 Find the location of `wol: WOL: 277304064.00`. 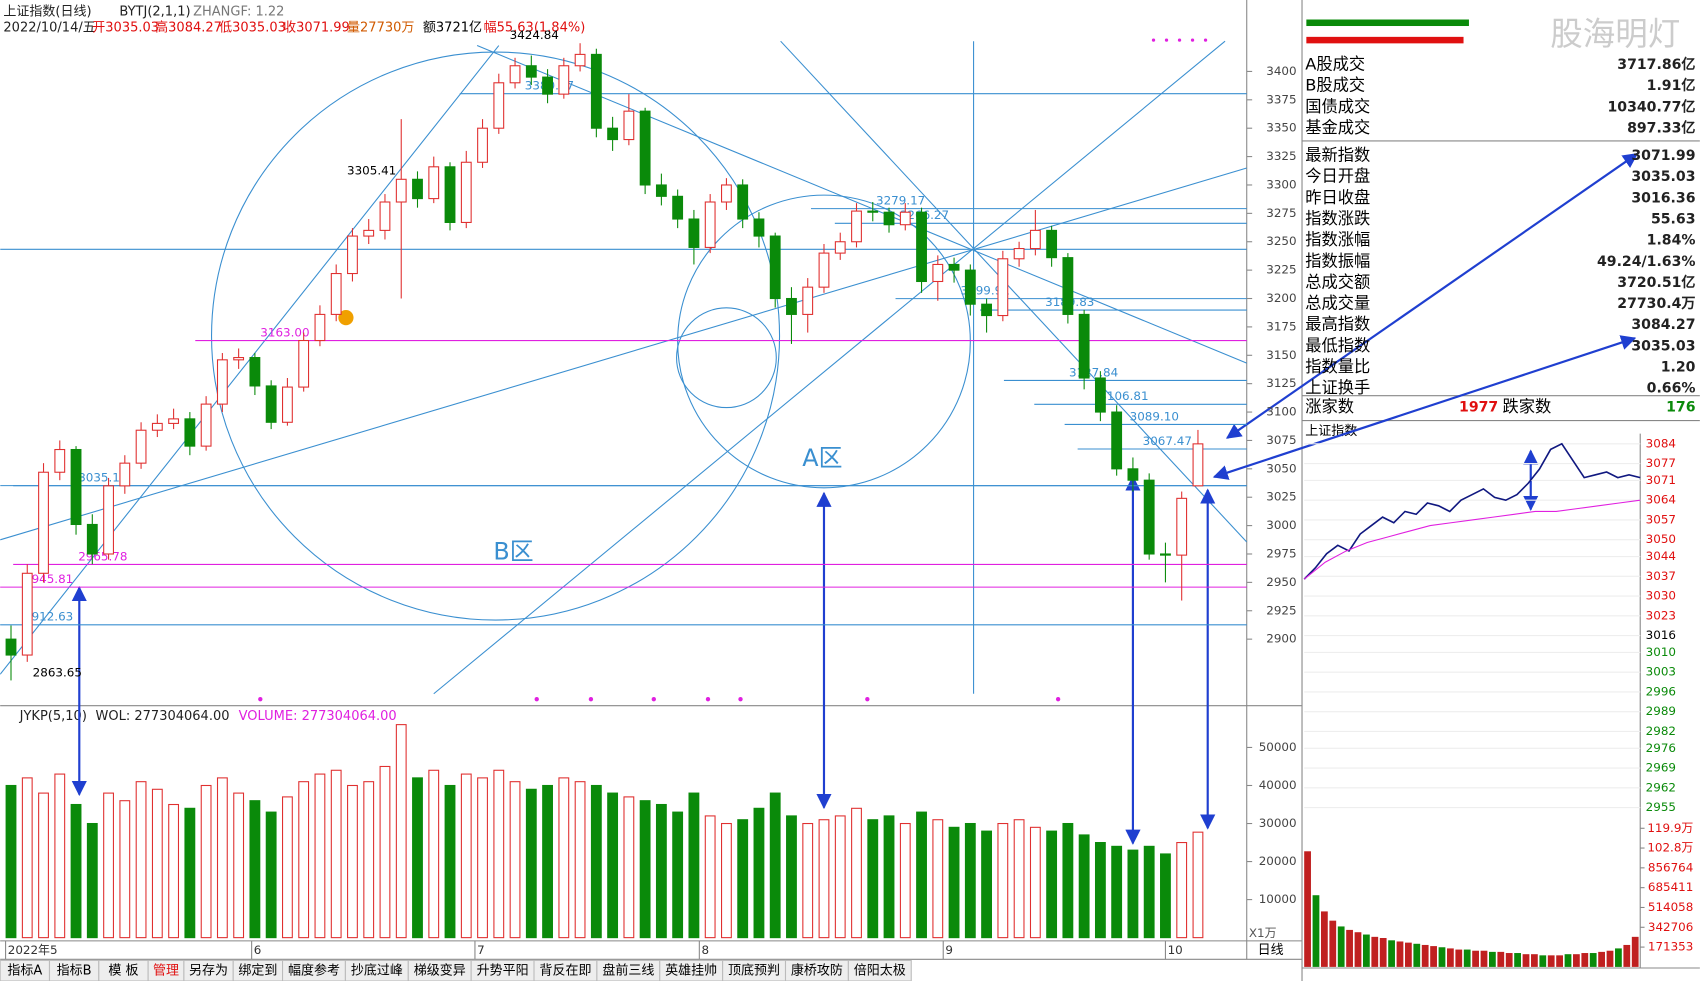

wol: WOL: 277304064.00 is located at coordinates (163, 716).